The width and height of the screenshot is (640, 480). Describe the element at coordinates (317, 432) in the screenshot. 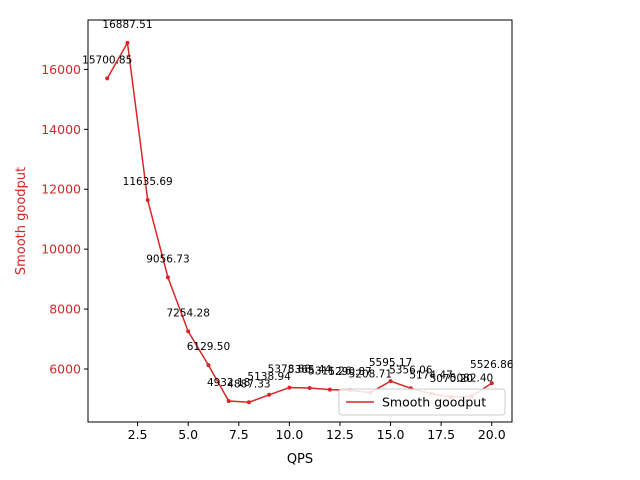

I see `x-axis-ticks: 2.5 5.0 7.5 10.0 12.5 15.0 17.5 20.0` at that location.